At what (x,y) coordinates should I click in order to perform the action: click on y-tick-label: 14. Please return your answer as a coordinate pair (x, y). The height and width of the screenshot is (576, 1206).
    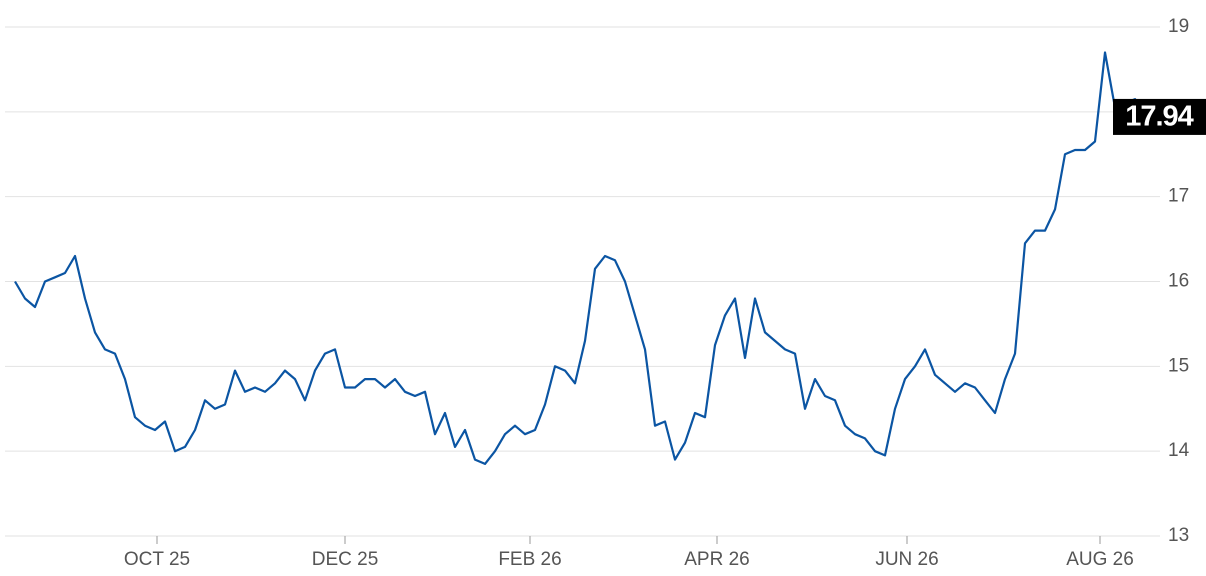
    Looking at the image, I should click on (1179, 450).